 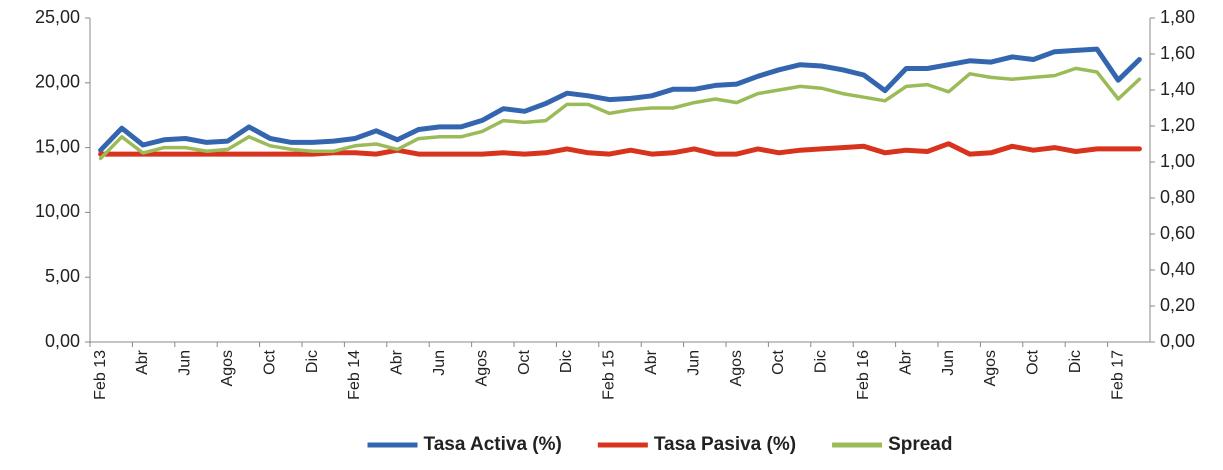 What do you see at coordinates (1117, 375) in the screenshot?
I see `x-tick-label: Feb 17` at bounding box center [1117, 375].